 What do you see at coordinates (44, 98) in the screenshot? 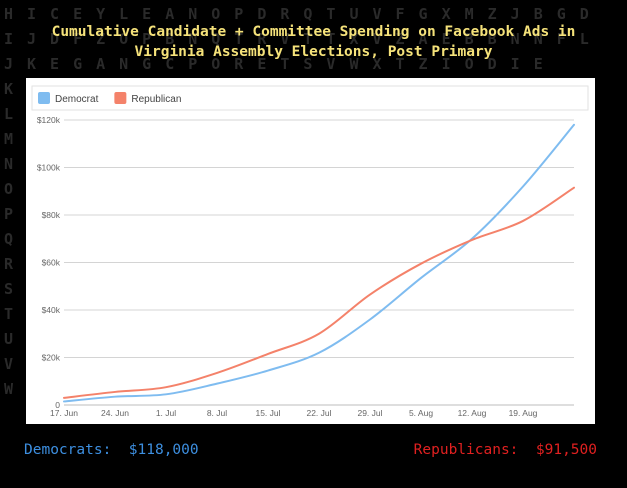
I see `legend-swatch-democrat` at bounding box center [44, 98].